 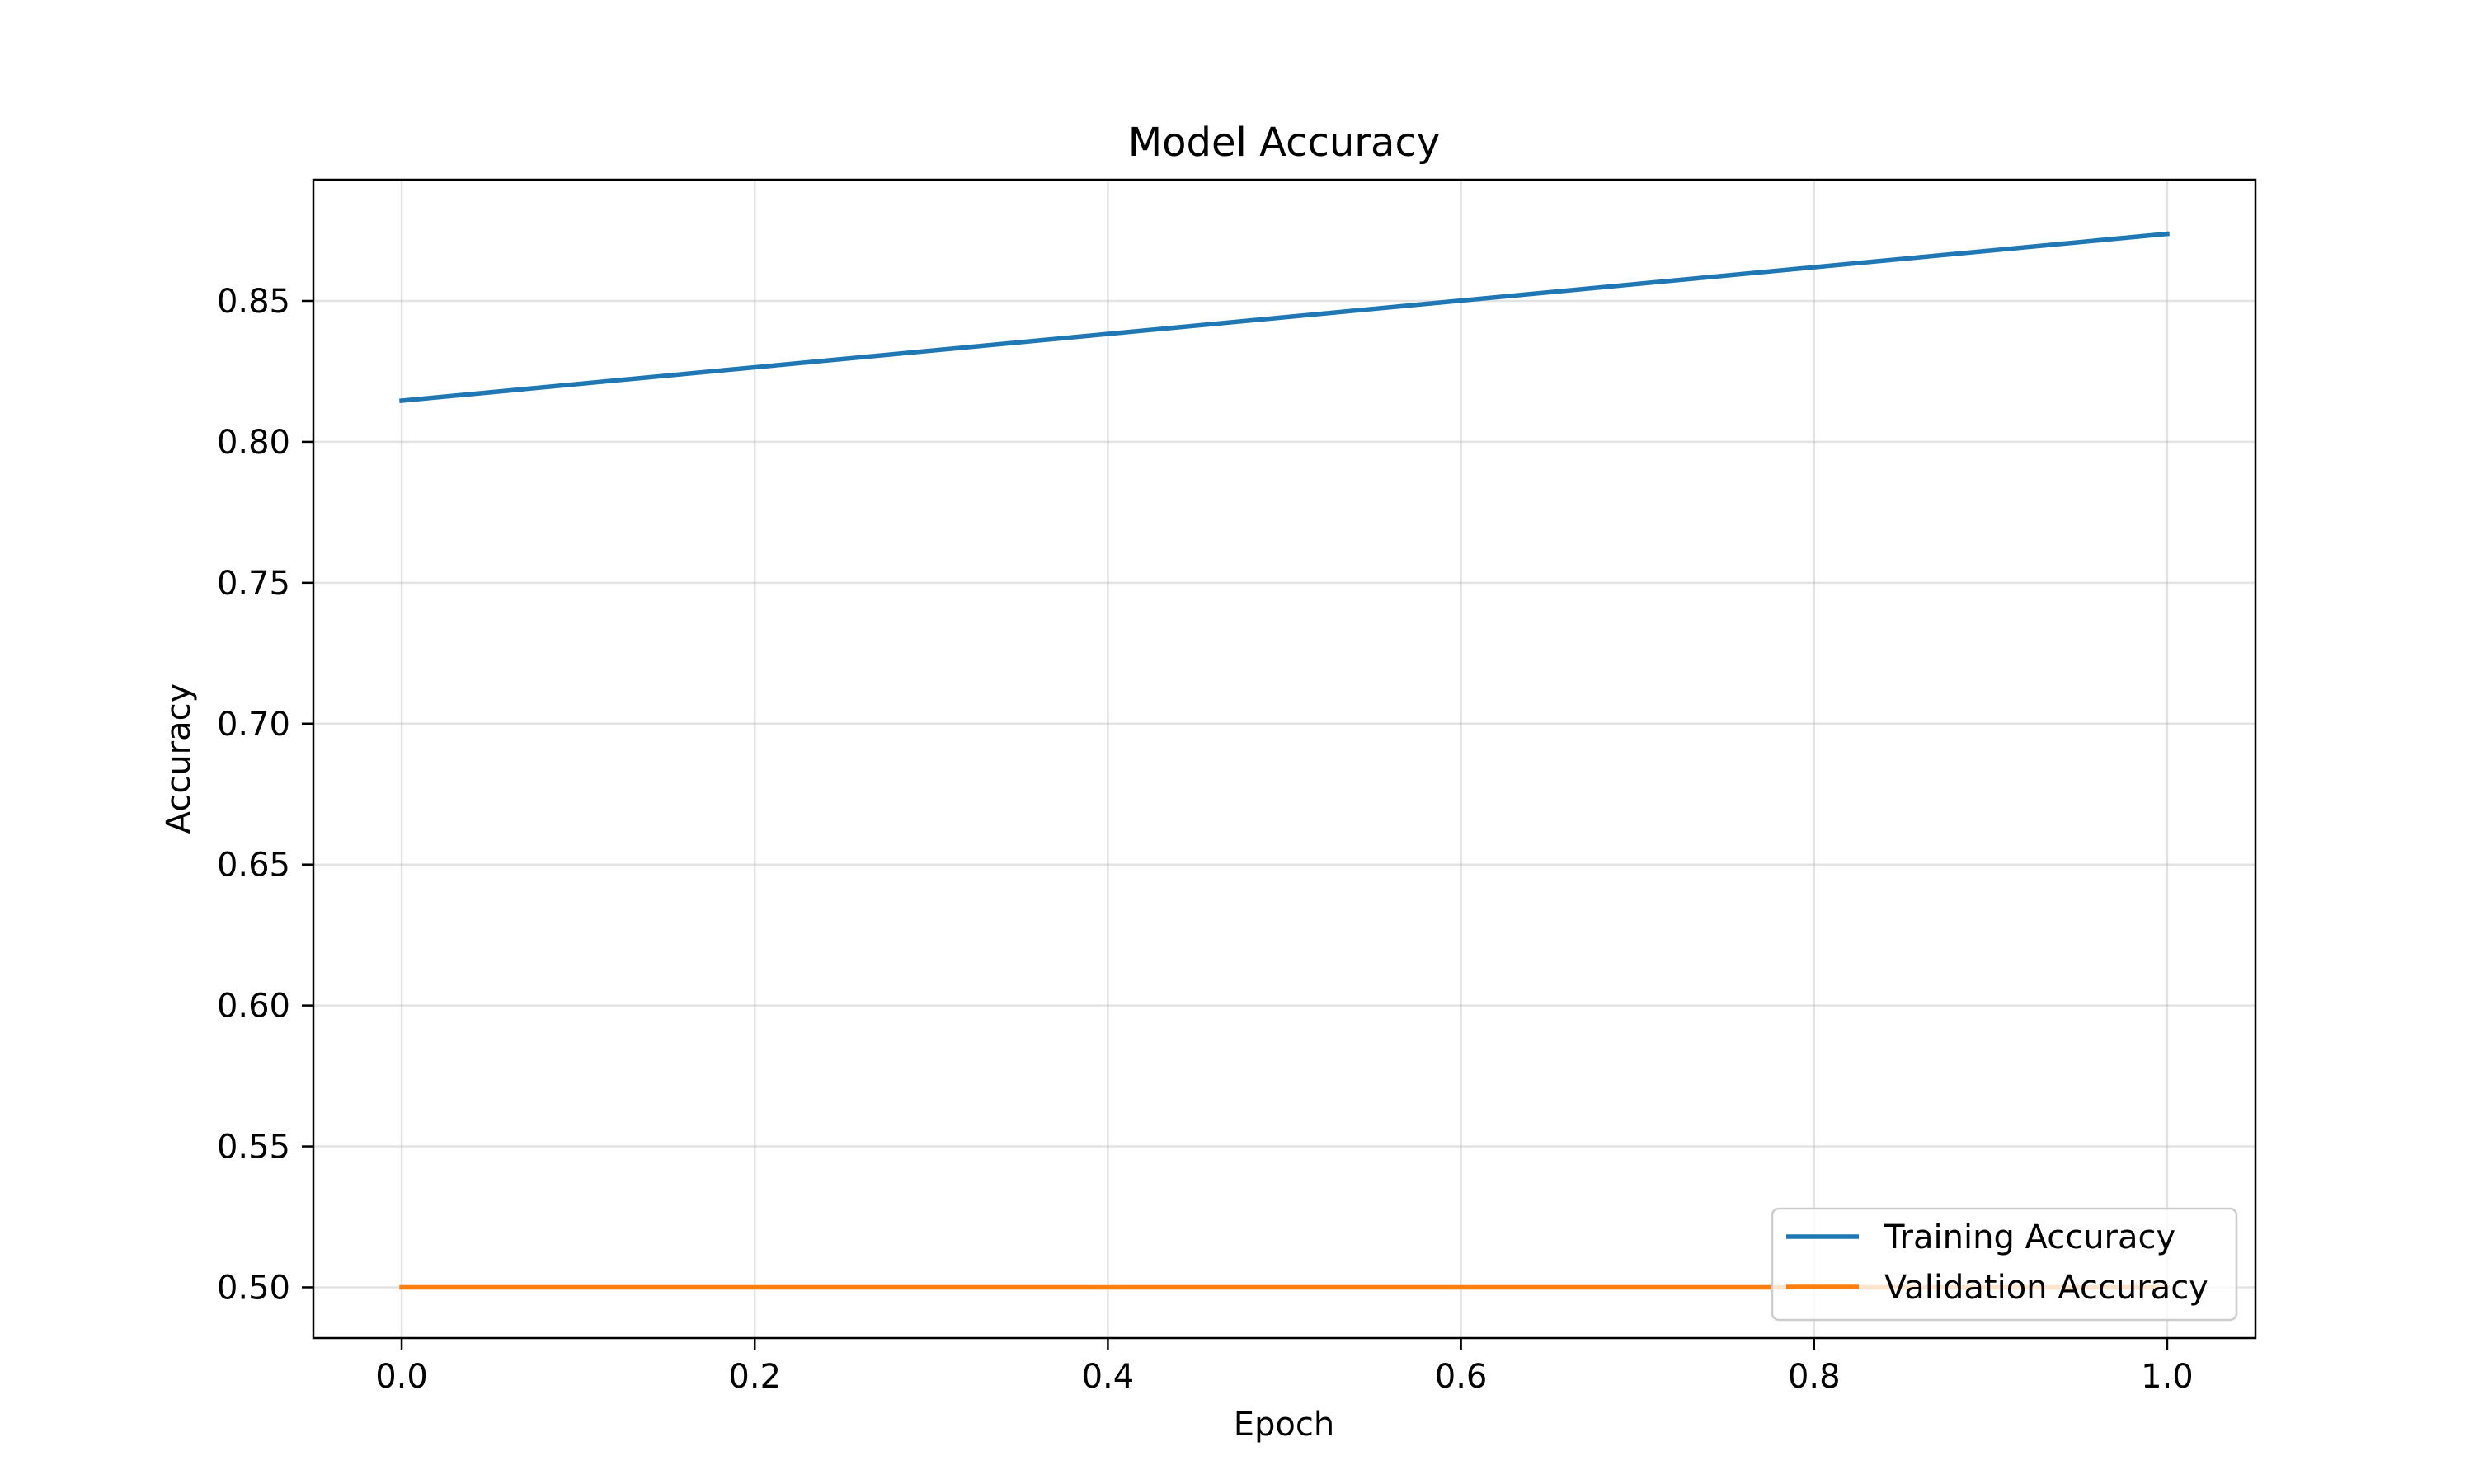 What do you see at coordinates (754, 1377) in the screenshot?
I see `x-tick-label: 0.2` at bounding box center [754, 1377].